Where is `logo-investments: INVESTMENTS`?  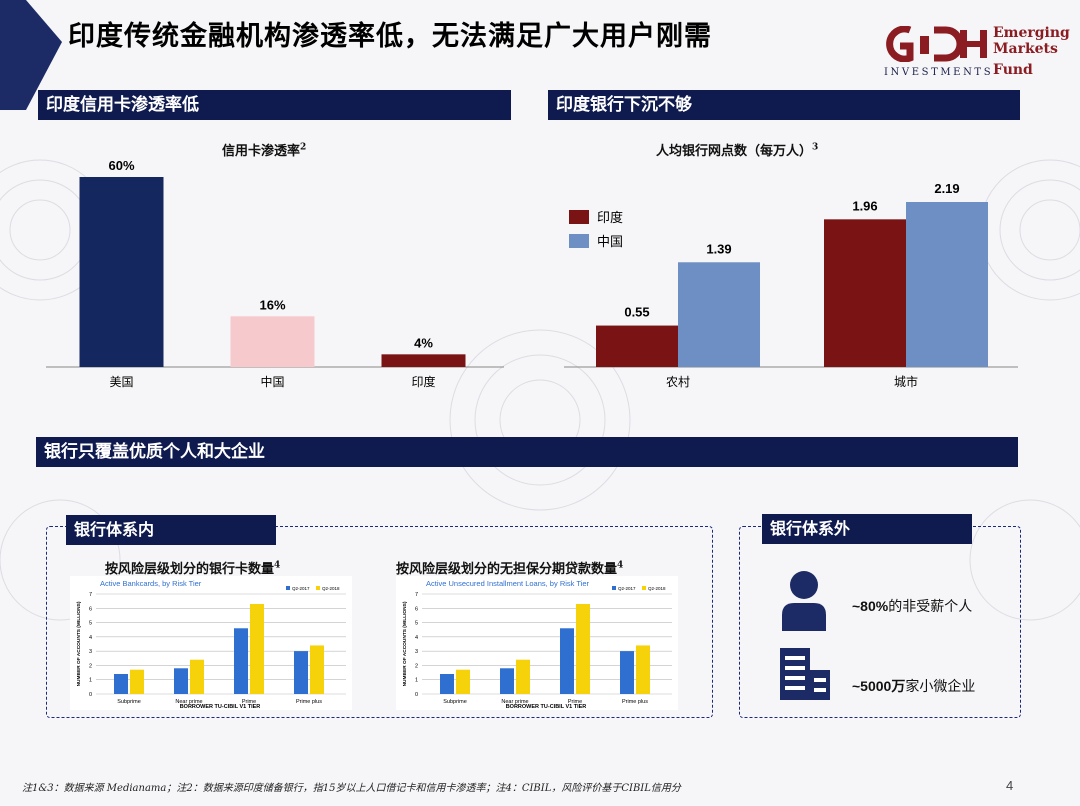
logo-investments: INVESTMENTS is located at coordinates (939, 72).